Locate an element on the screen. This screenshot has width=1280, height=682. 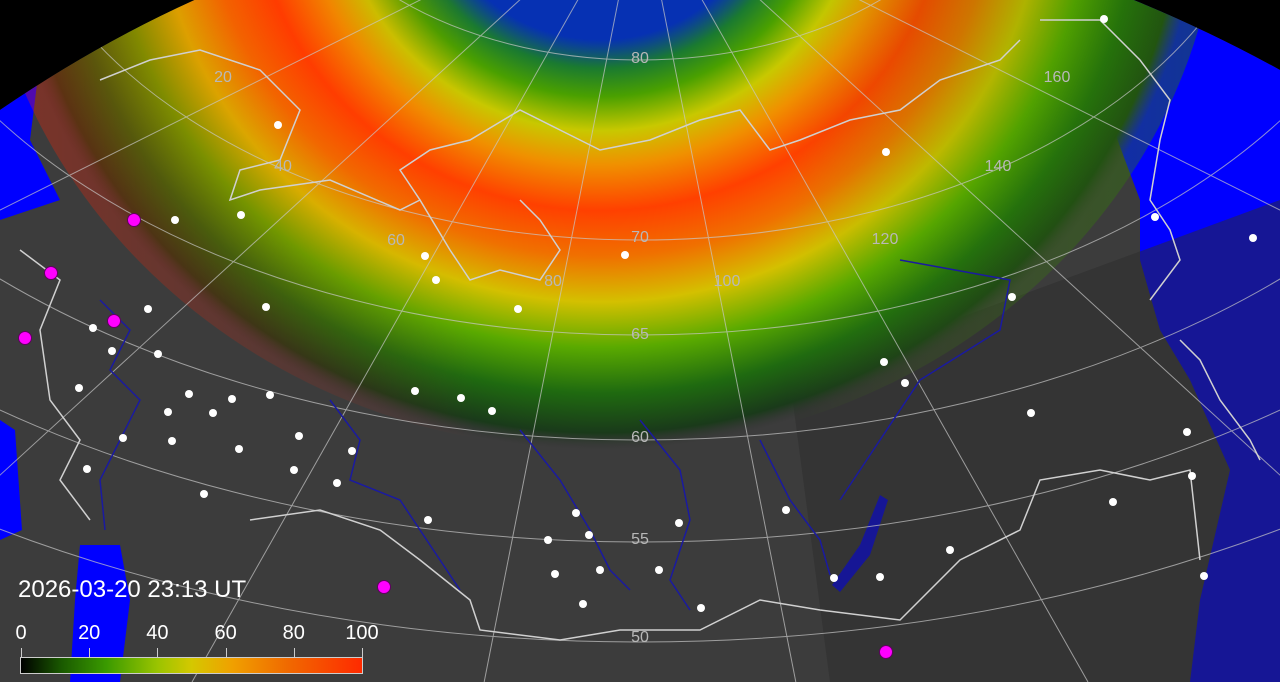
longitude-label: 120 is located at coordinates (885, 239).